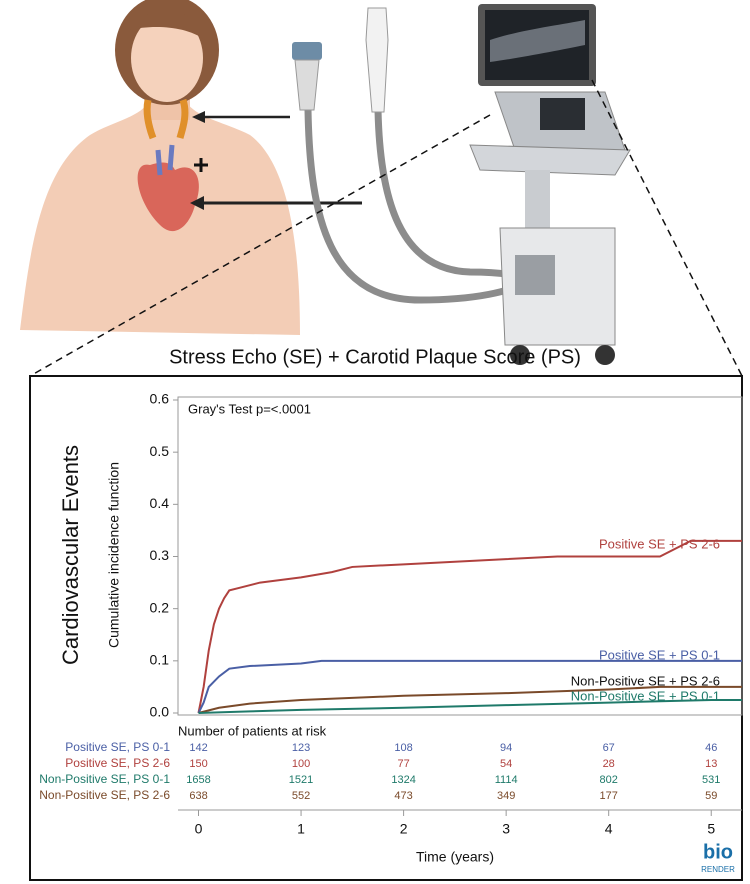 The width and height of the screenshot is (750, 884). What do you see at coordinates (301, 764) in the screenshot?
I see `risk-count: 100` at bounding box center [301, 764].